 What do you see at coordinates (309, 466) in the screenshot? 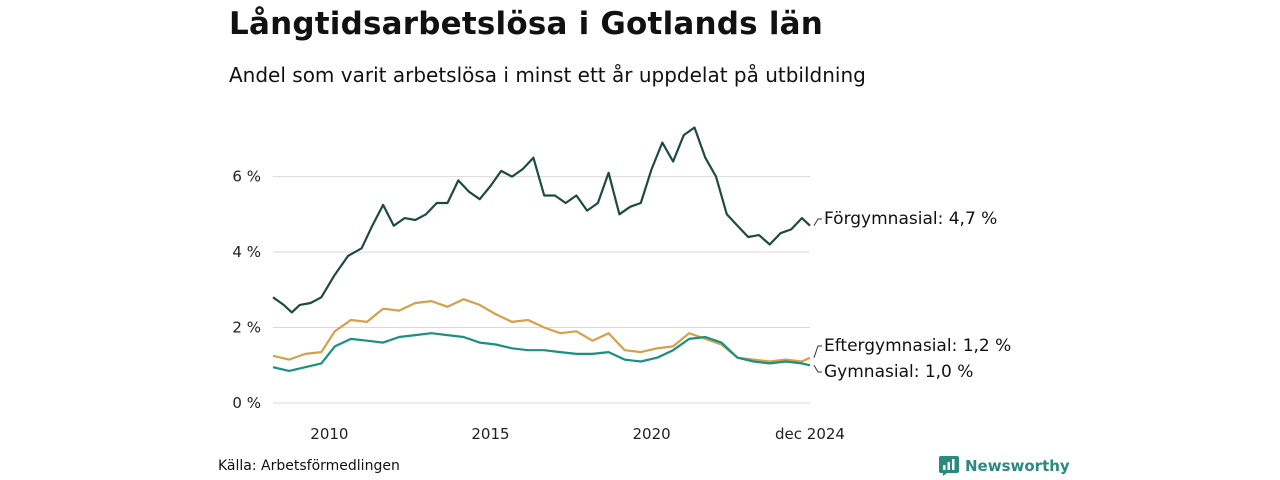
I see `source-note: Källa: Arbetsförmedlingen` at bounding box center [309, 466].